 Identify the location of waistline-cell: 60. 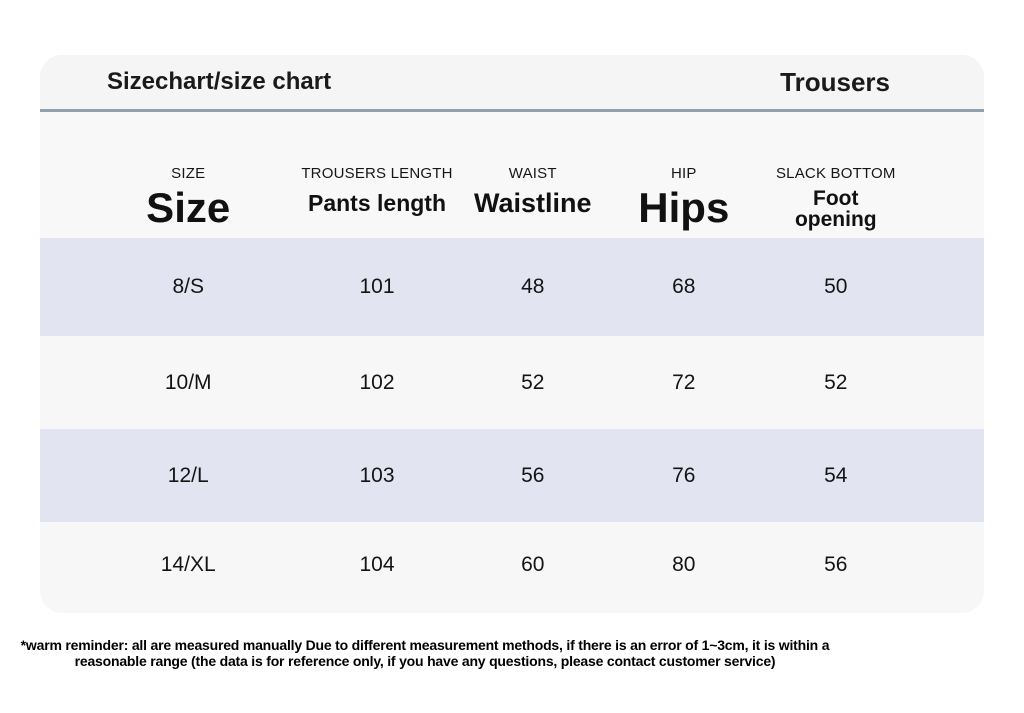
(533, 564).